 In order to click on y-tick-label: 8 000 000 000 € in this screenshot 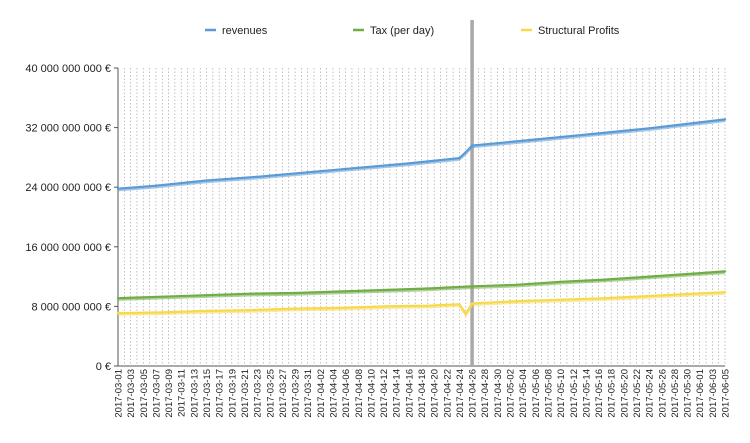, I will do `click(71, 307)`.